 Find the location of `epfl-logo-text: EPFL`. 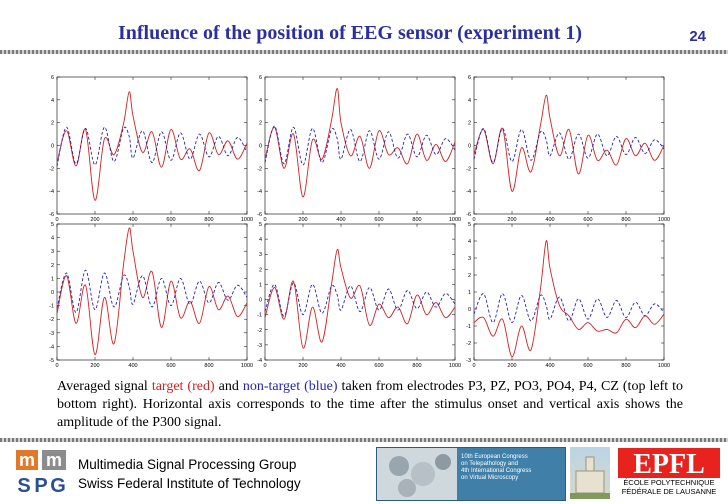

epfl-logo-text: EPFL is located at coordinates (669, 463).